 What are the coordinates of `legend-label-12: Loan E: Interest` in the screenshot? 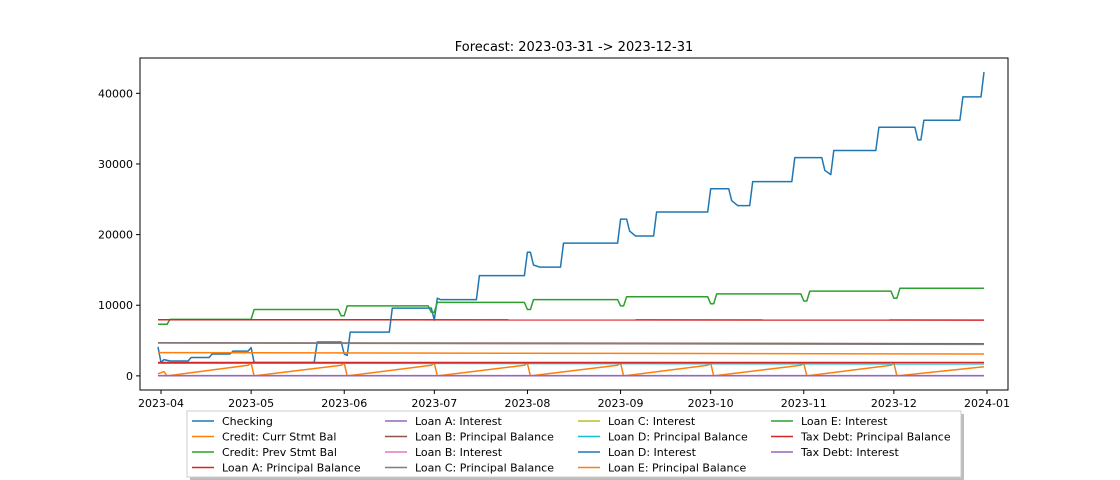 It's located at (844, 421).